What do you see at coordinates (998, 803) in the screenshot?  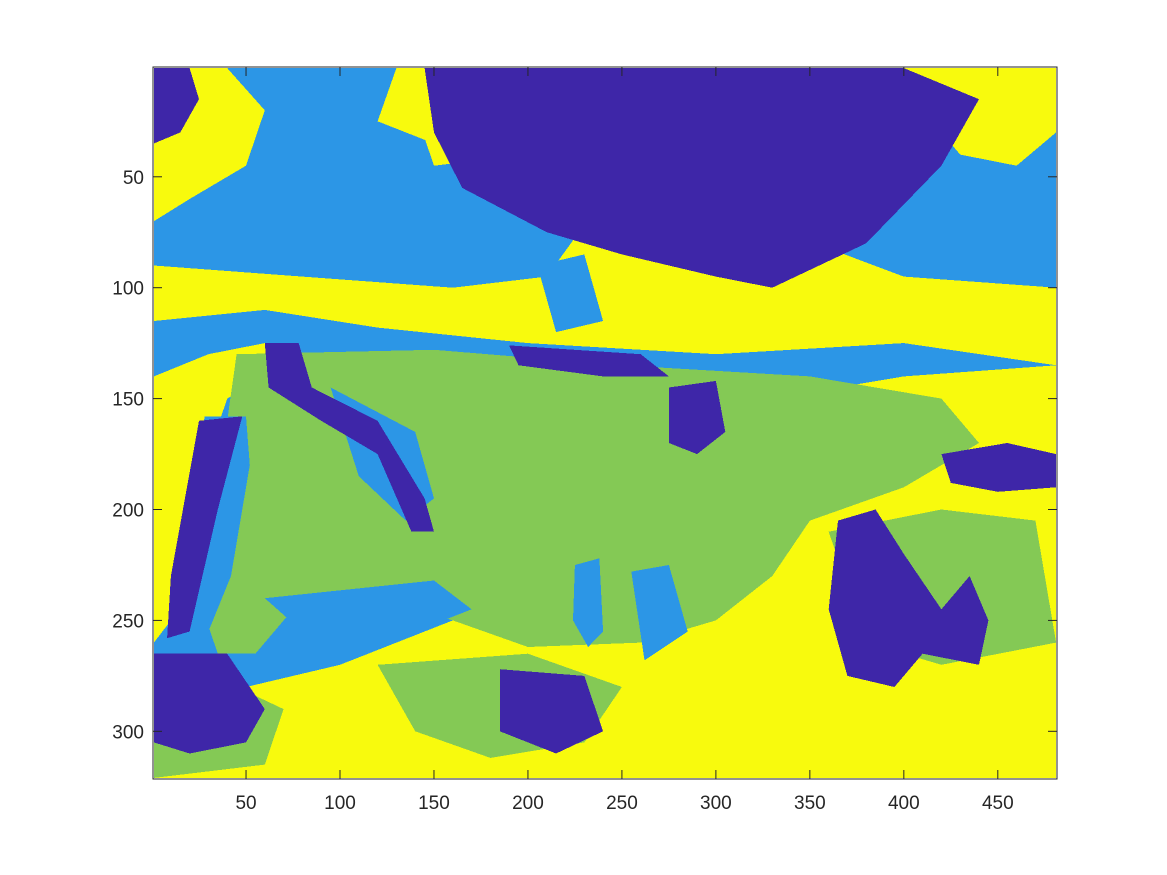 I see `x-tick-label: 450` at bounding box center [998, 803].